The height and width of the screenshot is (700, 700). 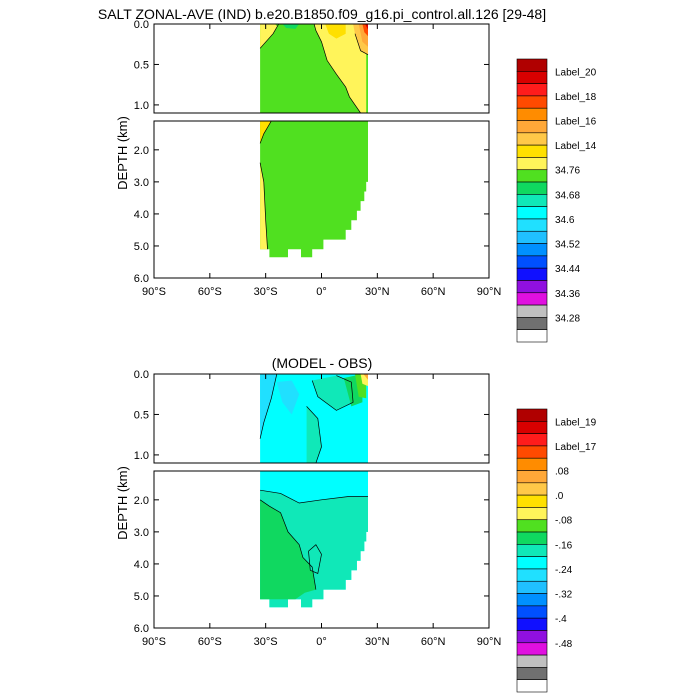 I want to click on colorbar-label: -.32, so click(x=564, y=595).